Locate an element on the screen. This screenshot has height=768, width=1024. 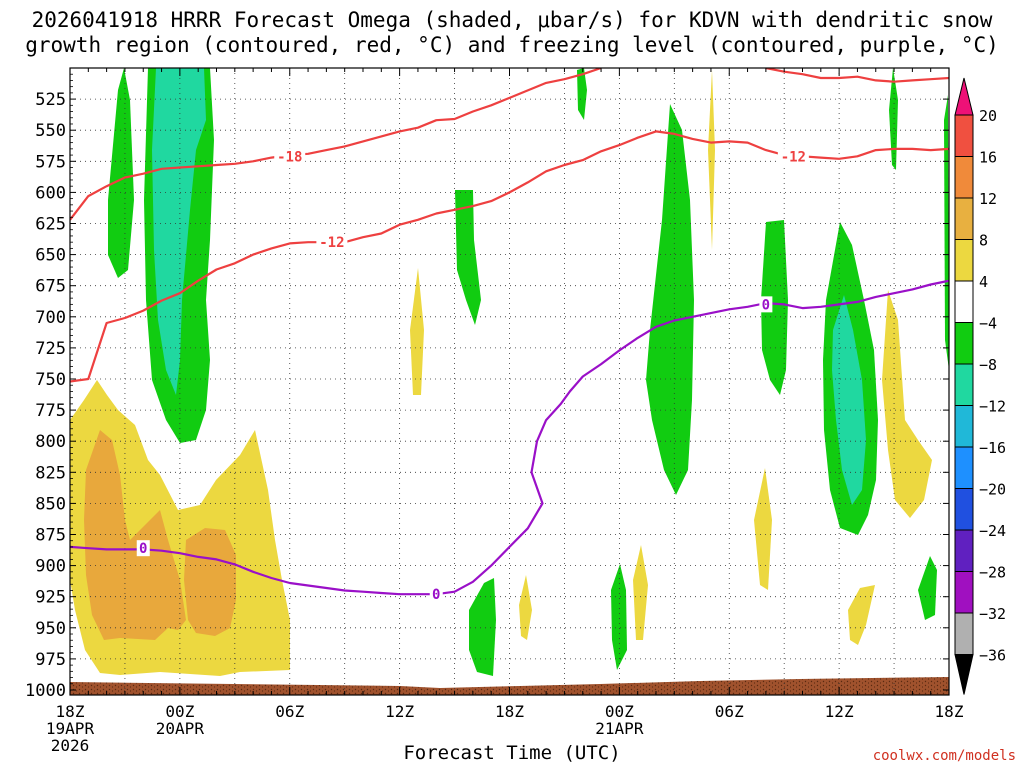
colorbar-label: −4 is located at coordinates (988, 324).